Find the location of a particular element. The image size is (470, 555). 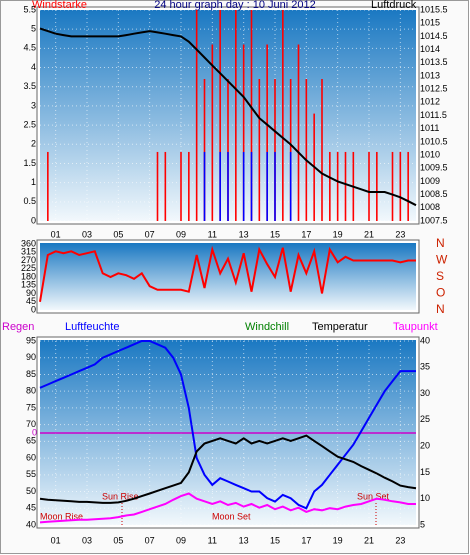

y2-tick-label: 5 is located at coordinates (422, 524).